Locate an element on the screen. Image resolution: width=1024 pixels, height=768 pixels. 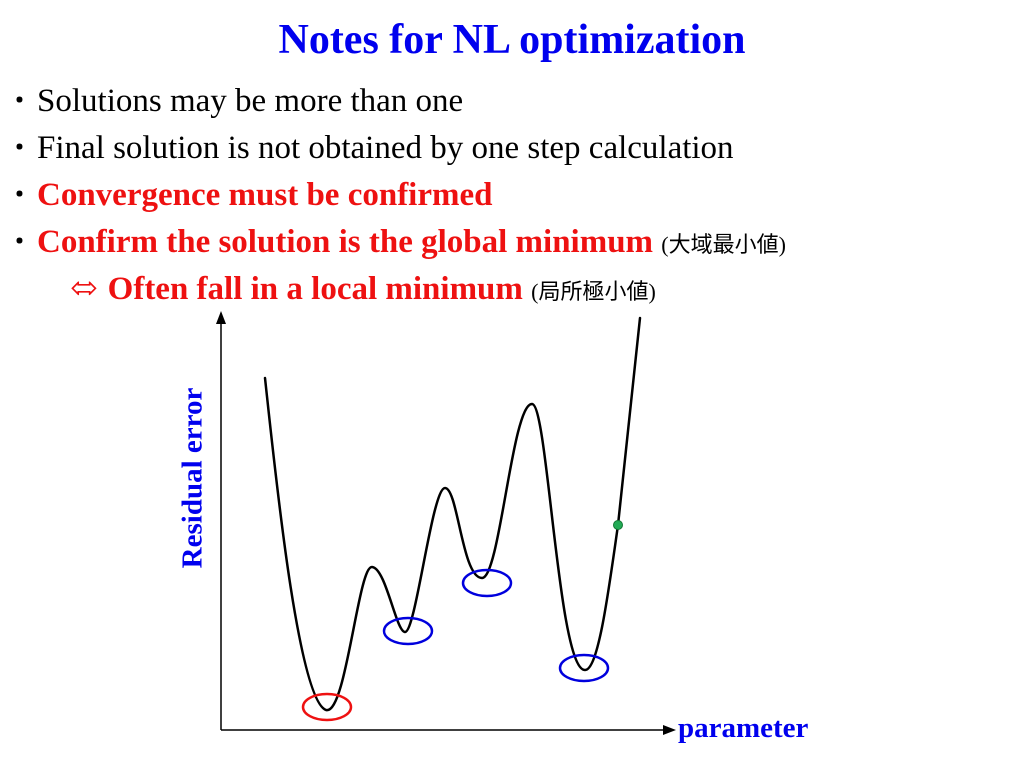
bullet-item-solutions: ･ Solutions may be more than one is located at coordinates (512, 101).